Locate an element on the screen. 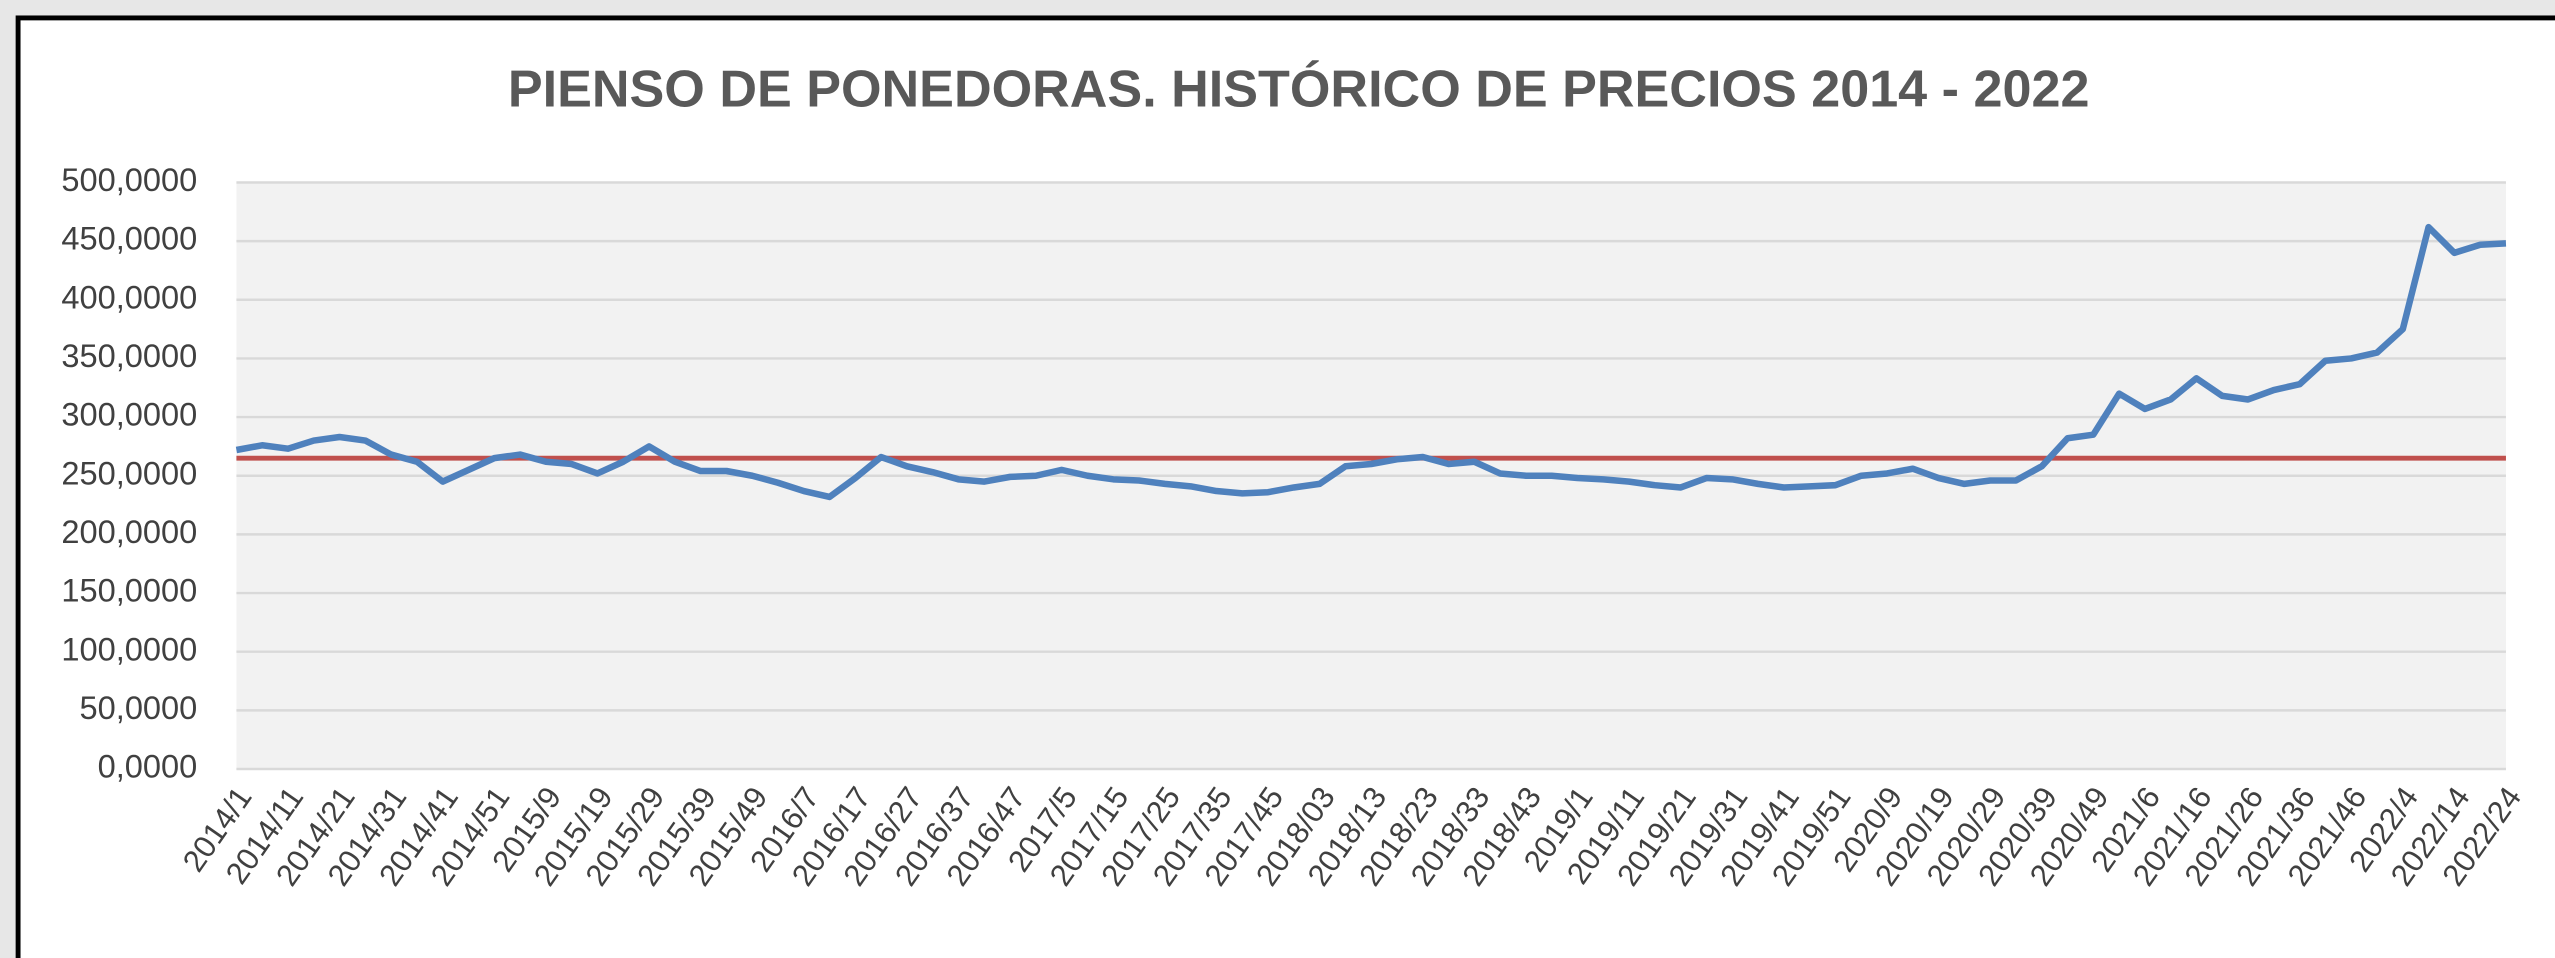 The width and height of the screenshot is (2555, 958). y-tick-label: 350,0000 is located at coordinates (129, 356).